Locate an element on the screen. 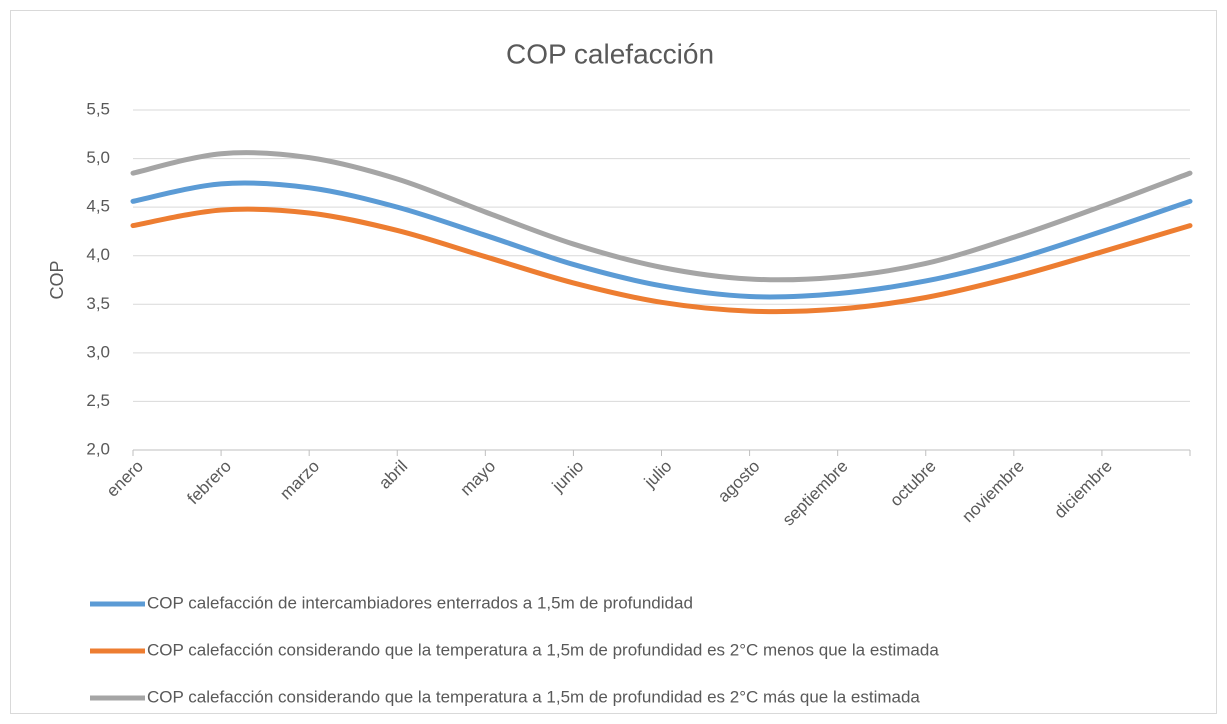 Image resolution: width=1227 pixels, height=724 pixels. y-tick-label: 2,5 is located at coordinates (98, 400).